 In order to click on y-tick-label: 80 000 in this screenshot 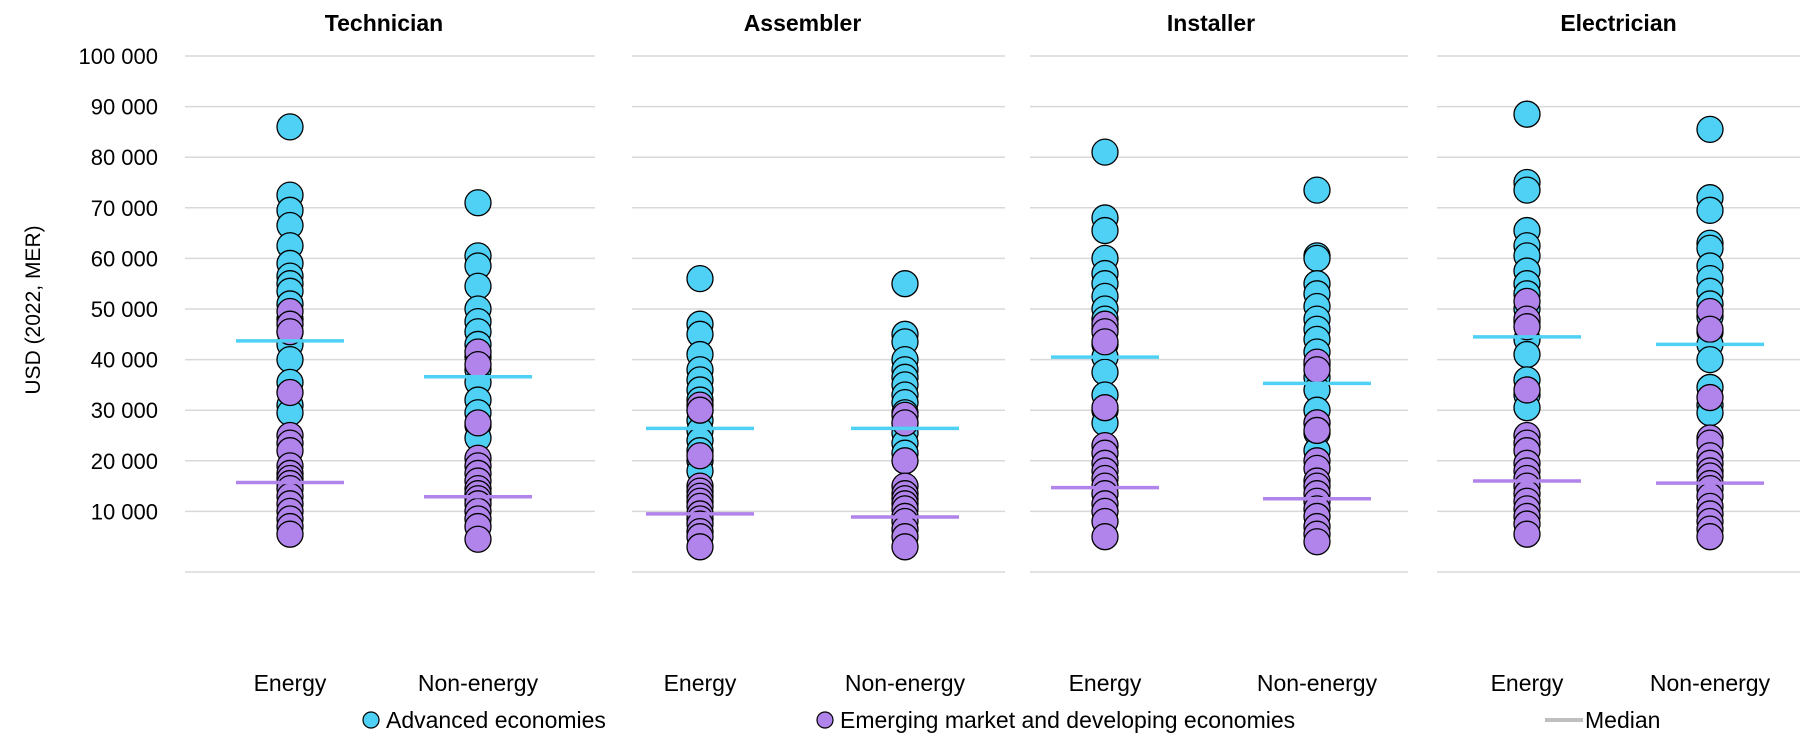, I will do `click(124, 157)`.